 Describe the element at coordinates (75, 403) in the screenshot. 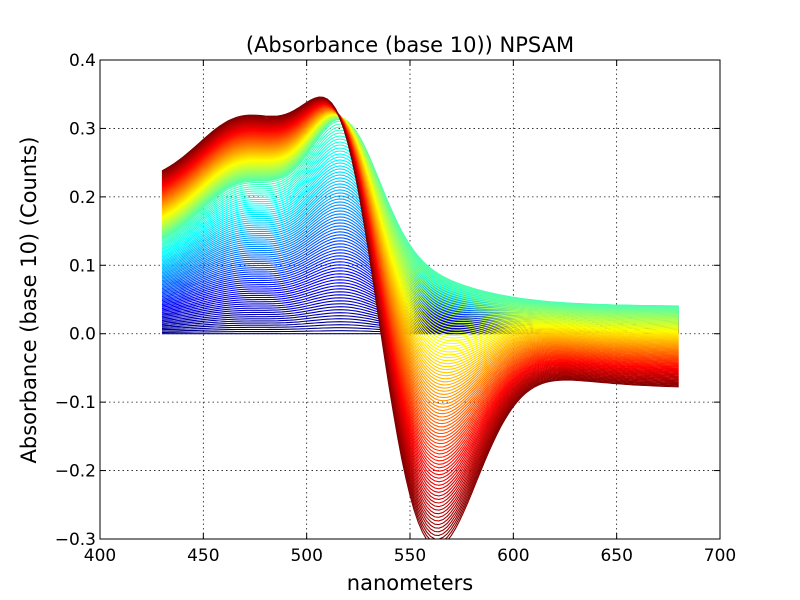

I see `y-tick-label: −0.1` at that location.